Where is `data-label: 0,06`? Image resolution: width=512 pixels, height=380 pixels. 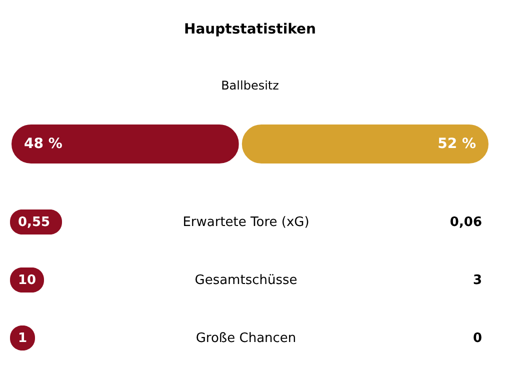
data-label: 0,06 is located at coordinates (466, 222).